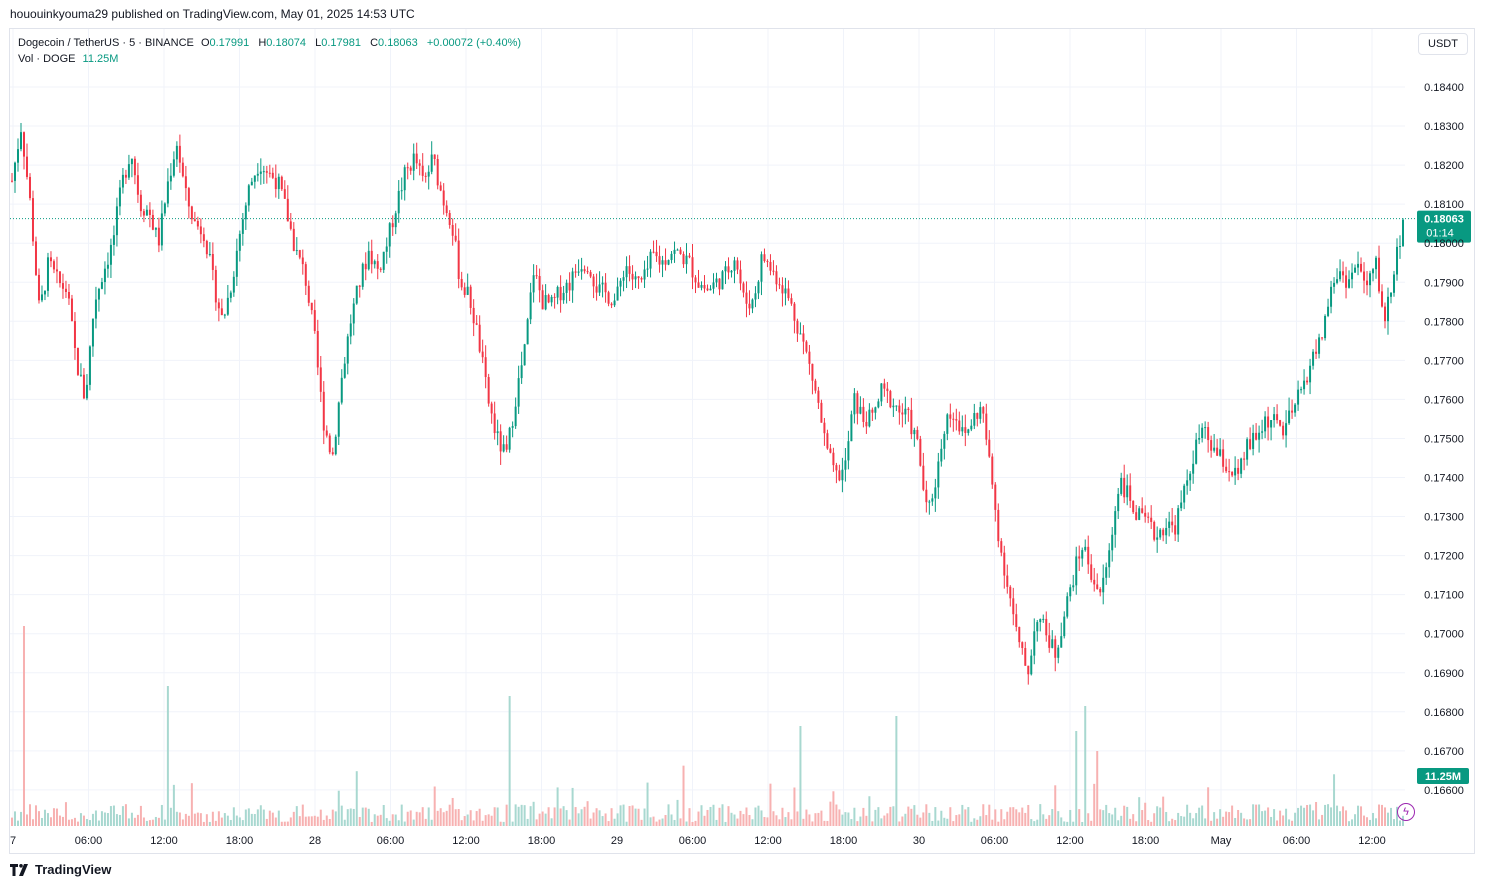  Describe the element at coordinates (1443, 44) in the screenshot. I see `currency-button: USDT` at that location.